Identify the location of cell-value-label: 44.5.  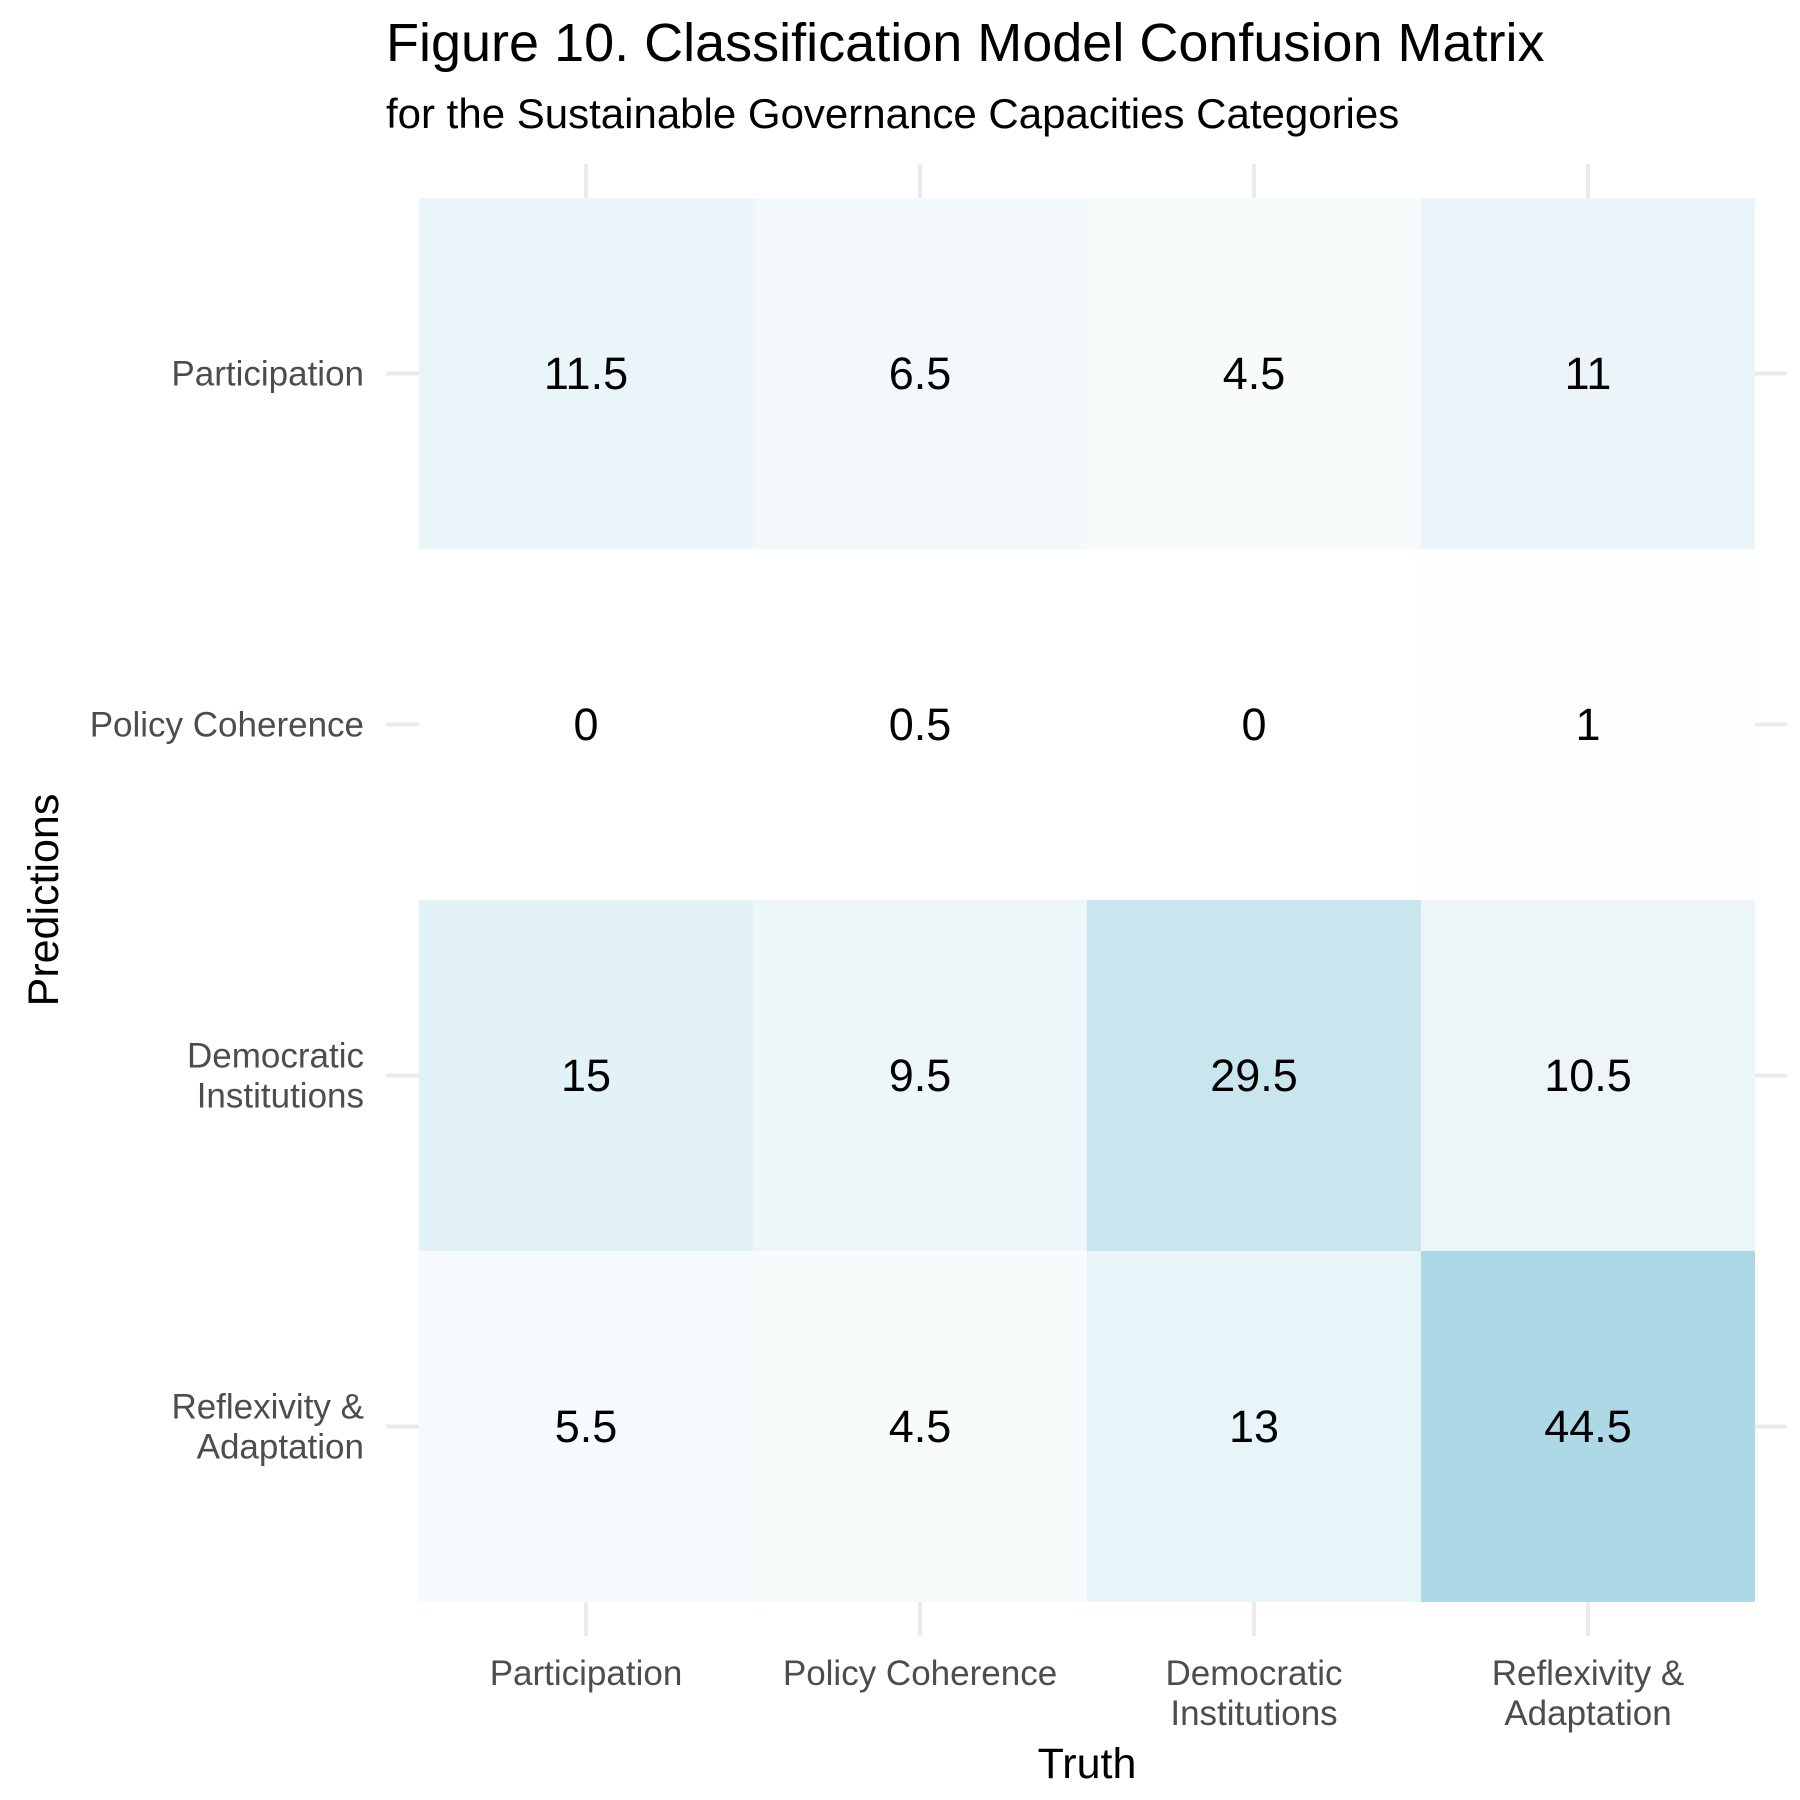
(1588, 1426).